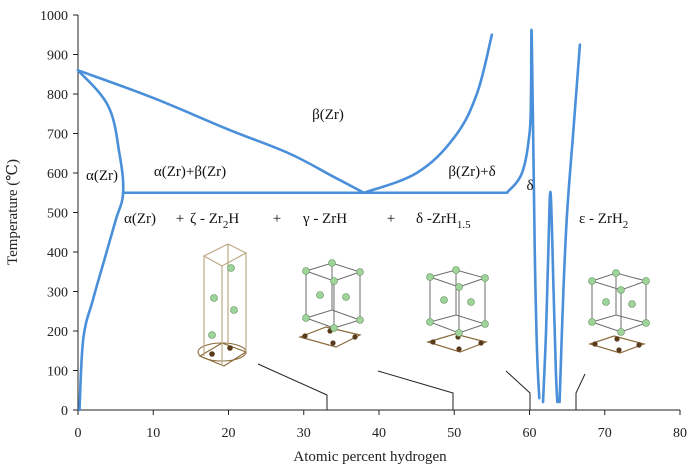  Describe the element at coordinates (57, 293) in the screenshot. I see `y-tick-label: 300` at that location.